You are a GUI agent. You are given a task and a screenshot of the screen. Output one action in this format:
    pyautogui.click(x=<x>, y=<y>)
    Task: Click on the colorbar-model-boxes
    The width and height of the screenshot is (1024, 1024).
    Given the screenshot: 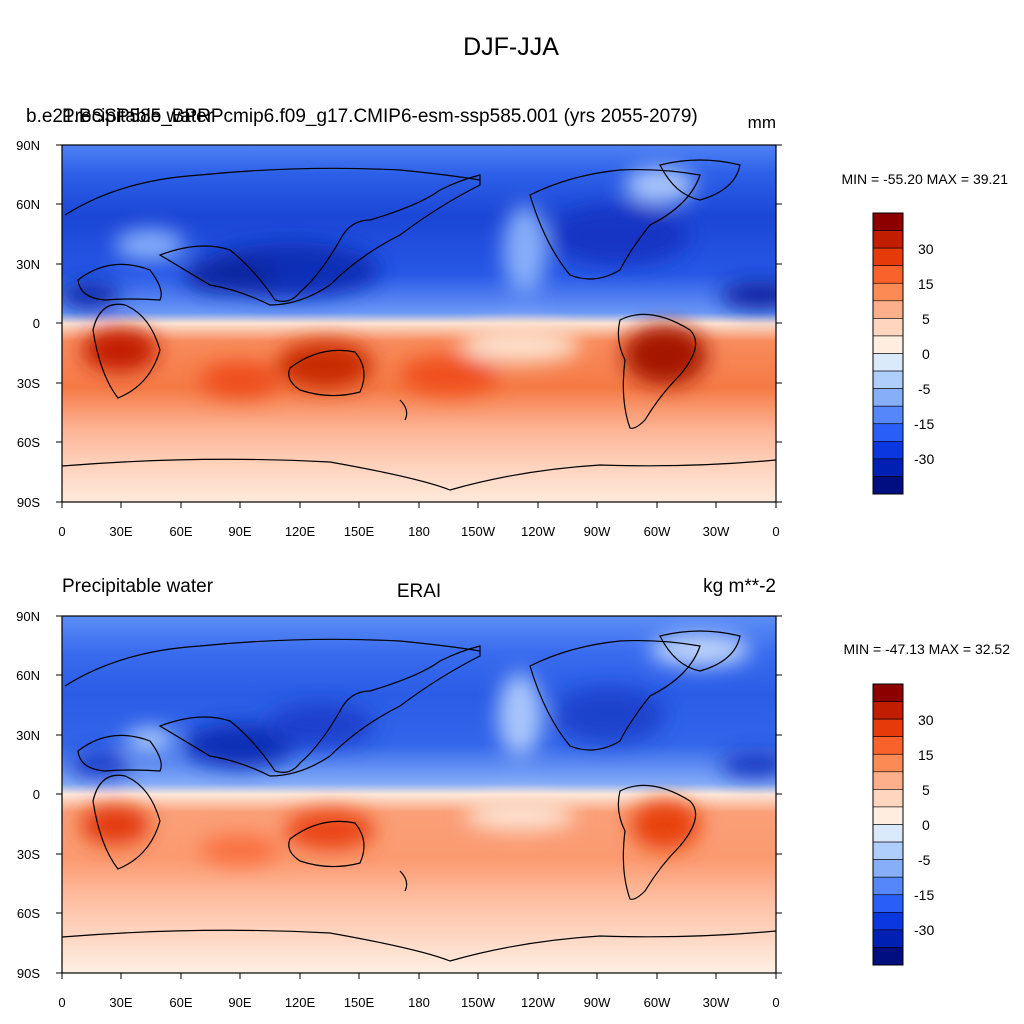 What is the action you would take?
    pyautogui.click(x=888, y=353)
    